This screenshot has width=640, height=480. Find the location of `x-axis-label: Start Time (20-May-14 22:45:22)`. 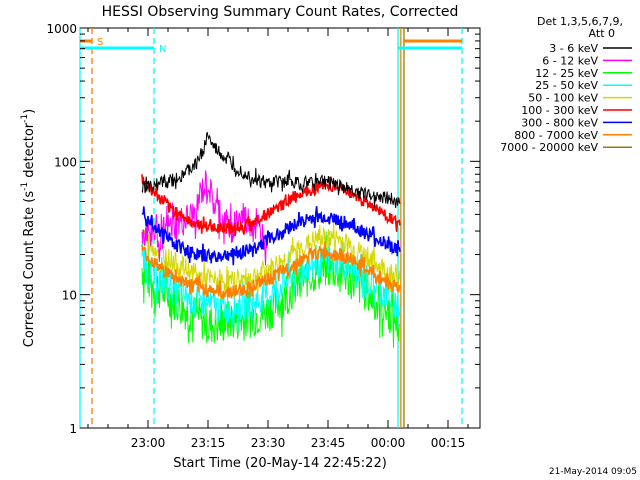

x-axis-label: Start Time (20-May-14 22:45:22) is located at coordinates (280, 463).